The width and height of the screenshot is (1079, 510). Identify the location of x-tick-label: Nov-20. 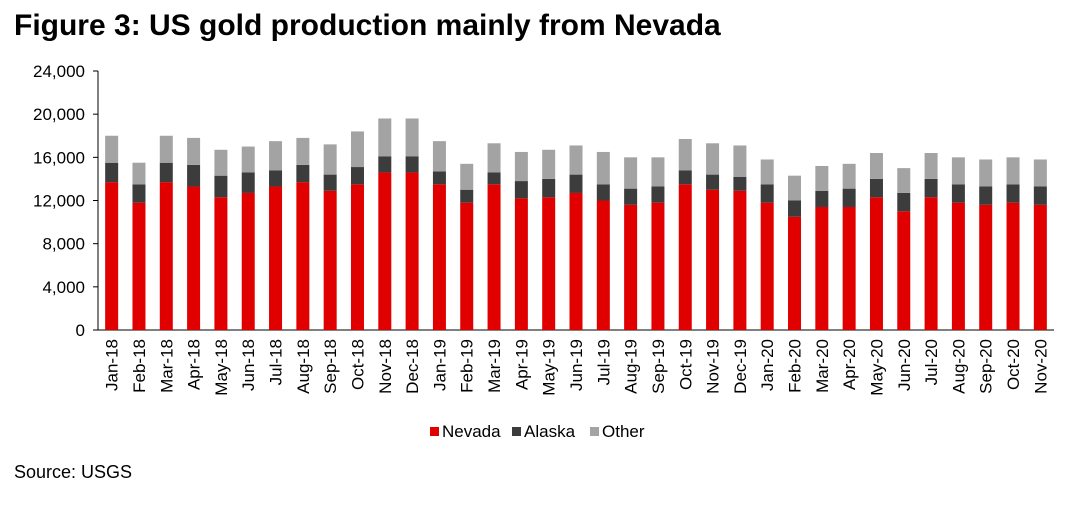
(1040, 366).